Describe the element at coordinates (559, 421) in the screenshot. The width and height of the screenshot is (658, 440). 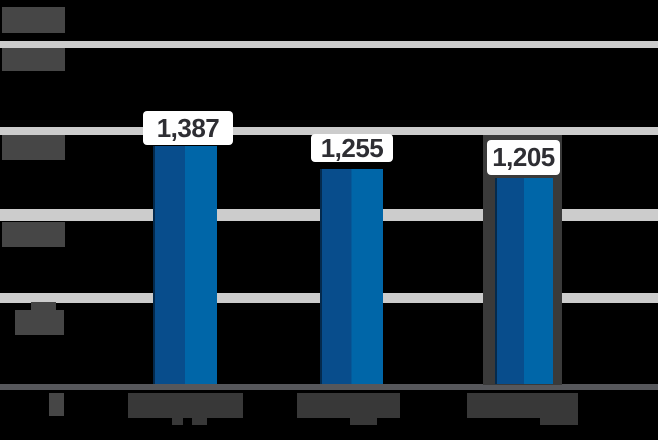
I see `x-tick-label-block-3-descender` at that location.